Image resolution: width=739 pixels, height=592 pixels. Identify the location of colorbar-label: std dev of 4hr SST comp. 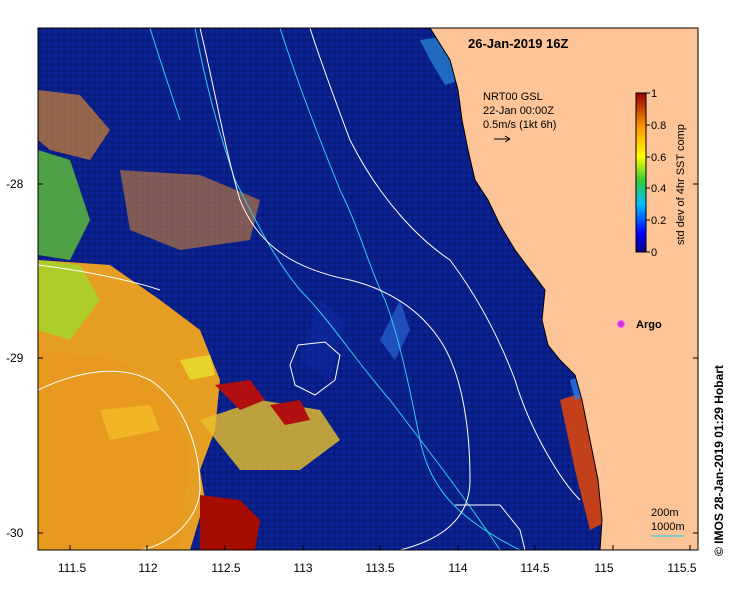
(681, 184).